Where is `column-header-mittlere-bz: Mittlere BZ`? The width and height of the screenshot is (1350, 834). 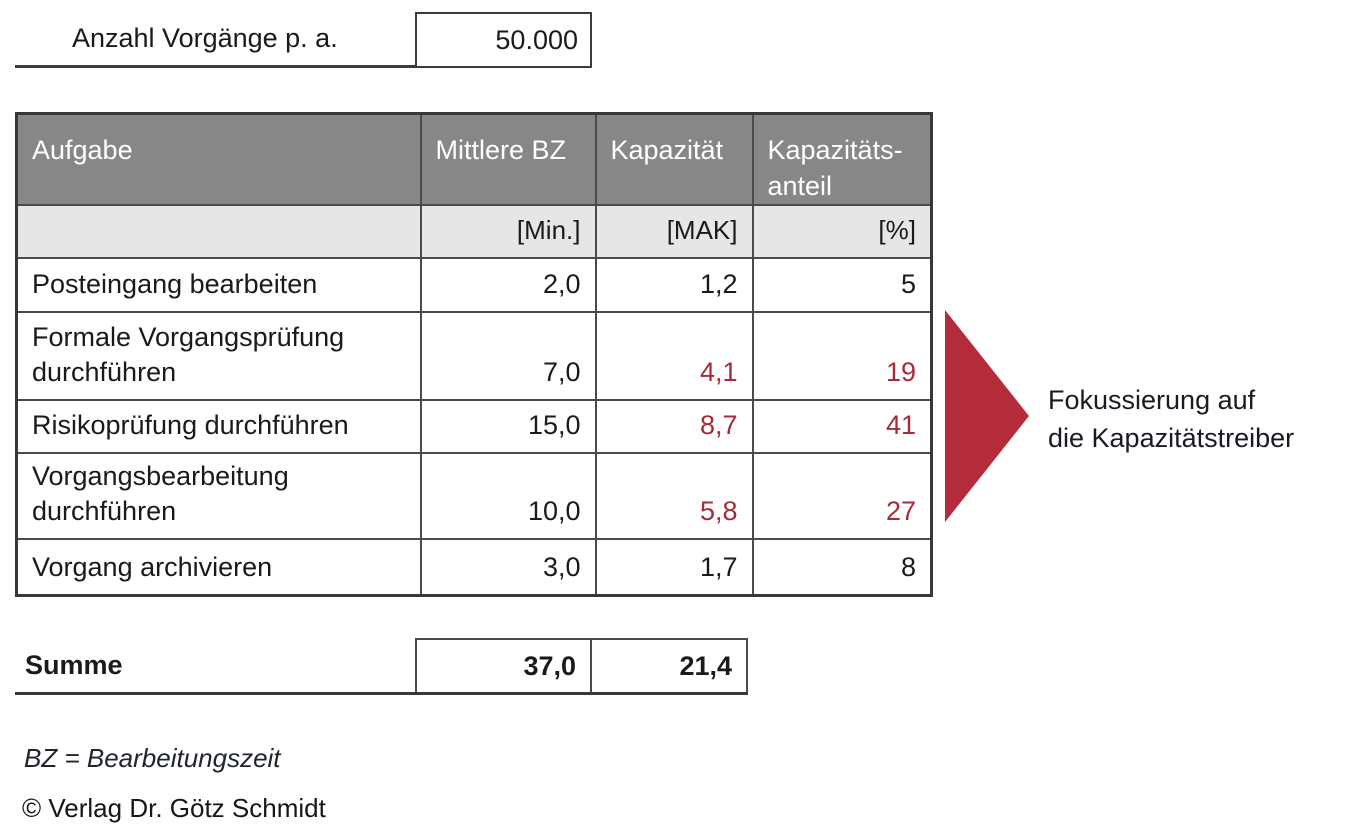 column-header-mittlere-bz: Mittlere BZ is located at coordinates (508, 159).